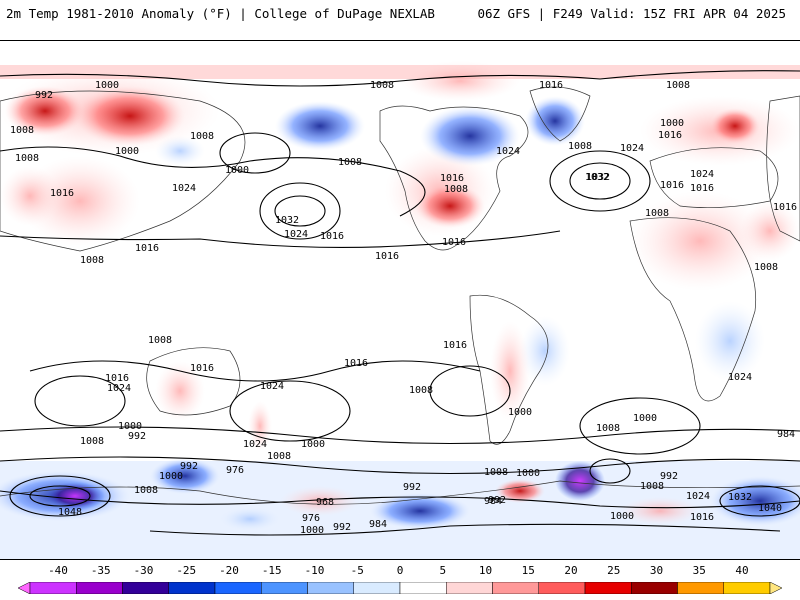 The image size is (800, 600). Describe the element at coordinates (699, 570) in the screenshot. I see `color-scale-tick-label: 35` at that location.